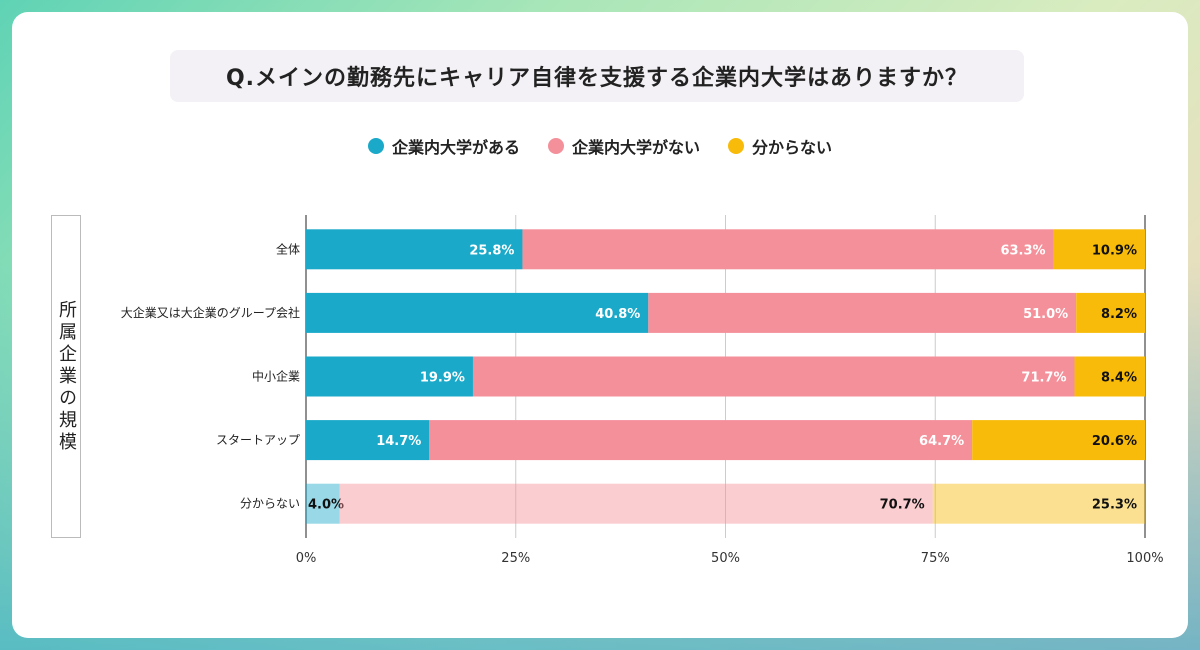  I want to click on x-tick-label: 50%, so click(725, 558).